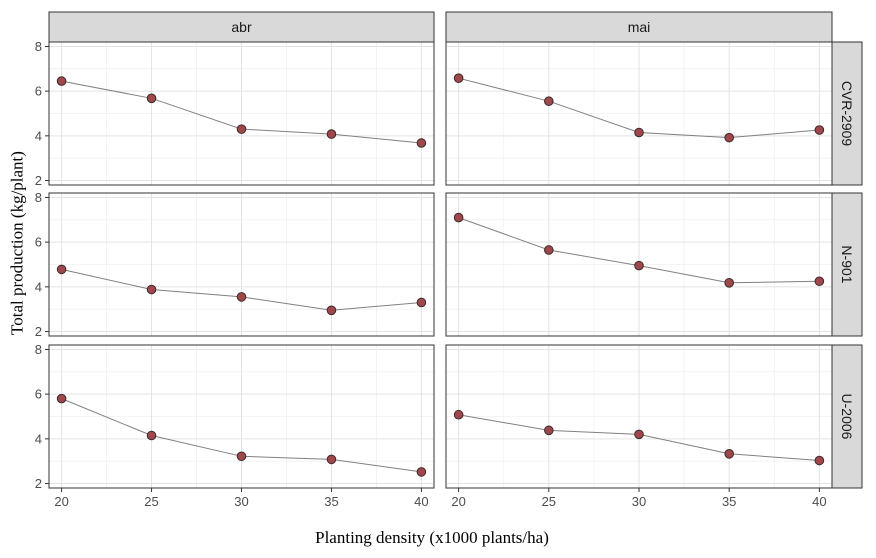 This screenshot has width=876, height=558. I want to click on panel-N-901-abr, so click(241, 264).